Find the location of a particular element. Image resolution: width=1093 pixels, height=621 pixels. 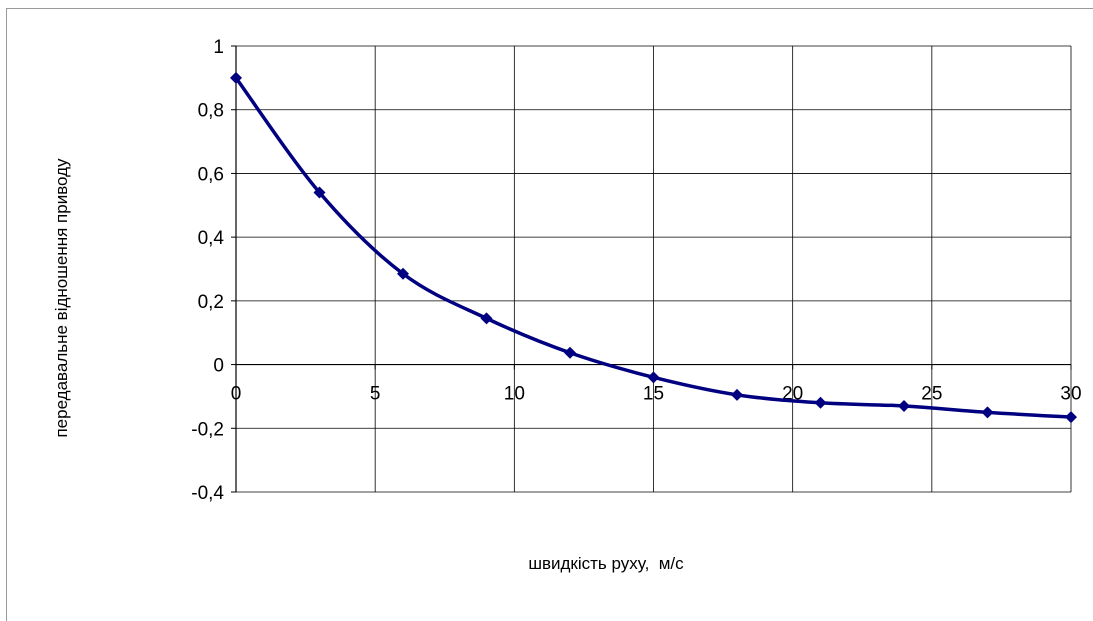

y-tick-label: 0,2 is located at coordinates (211, 302).